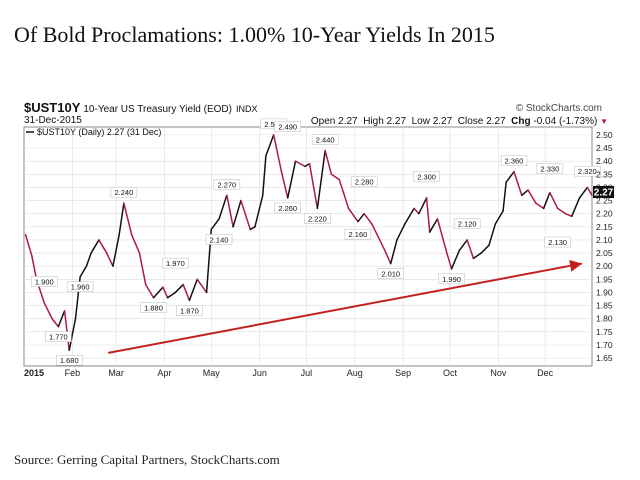 This screenshot has height=480, width=640. What do you see at coordinates (604, 332) in the screenshot?
I see `y-tick-label: 1.75` at bounding box center [604, 332].